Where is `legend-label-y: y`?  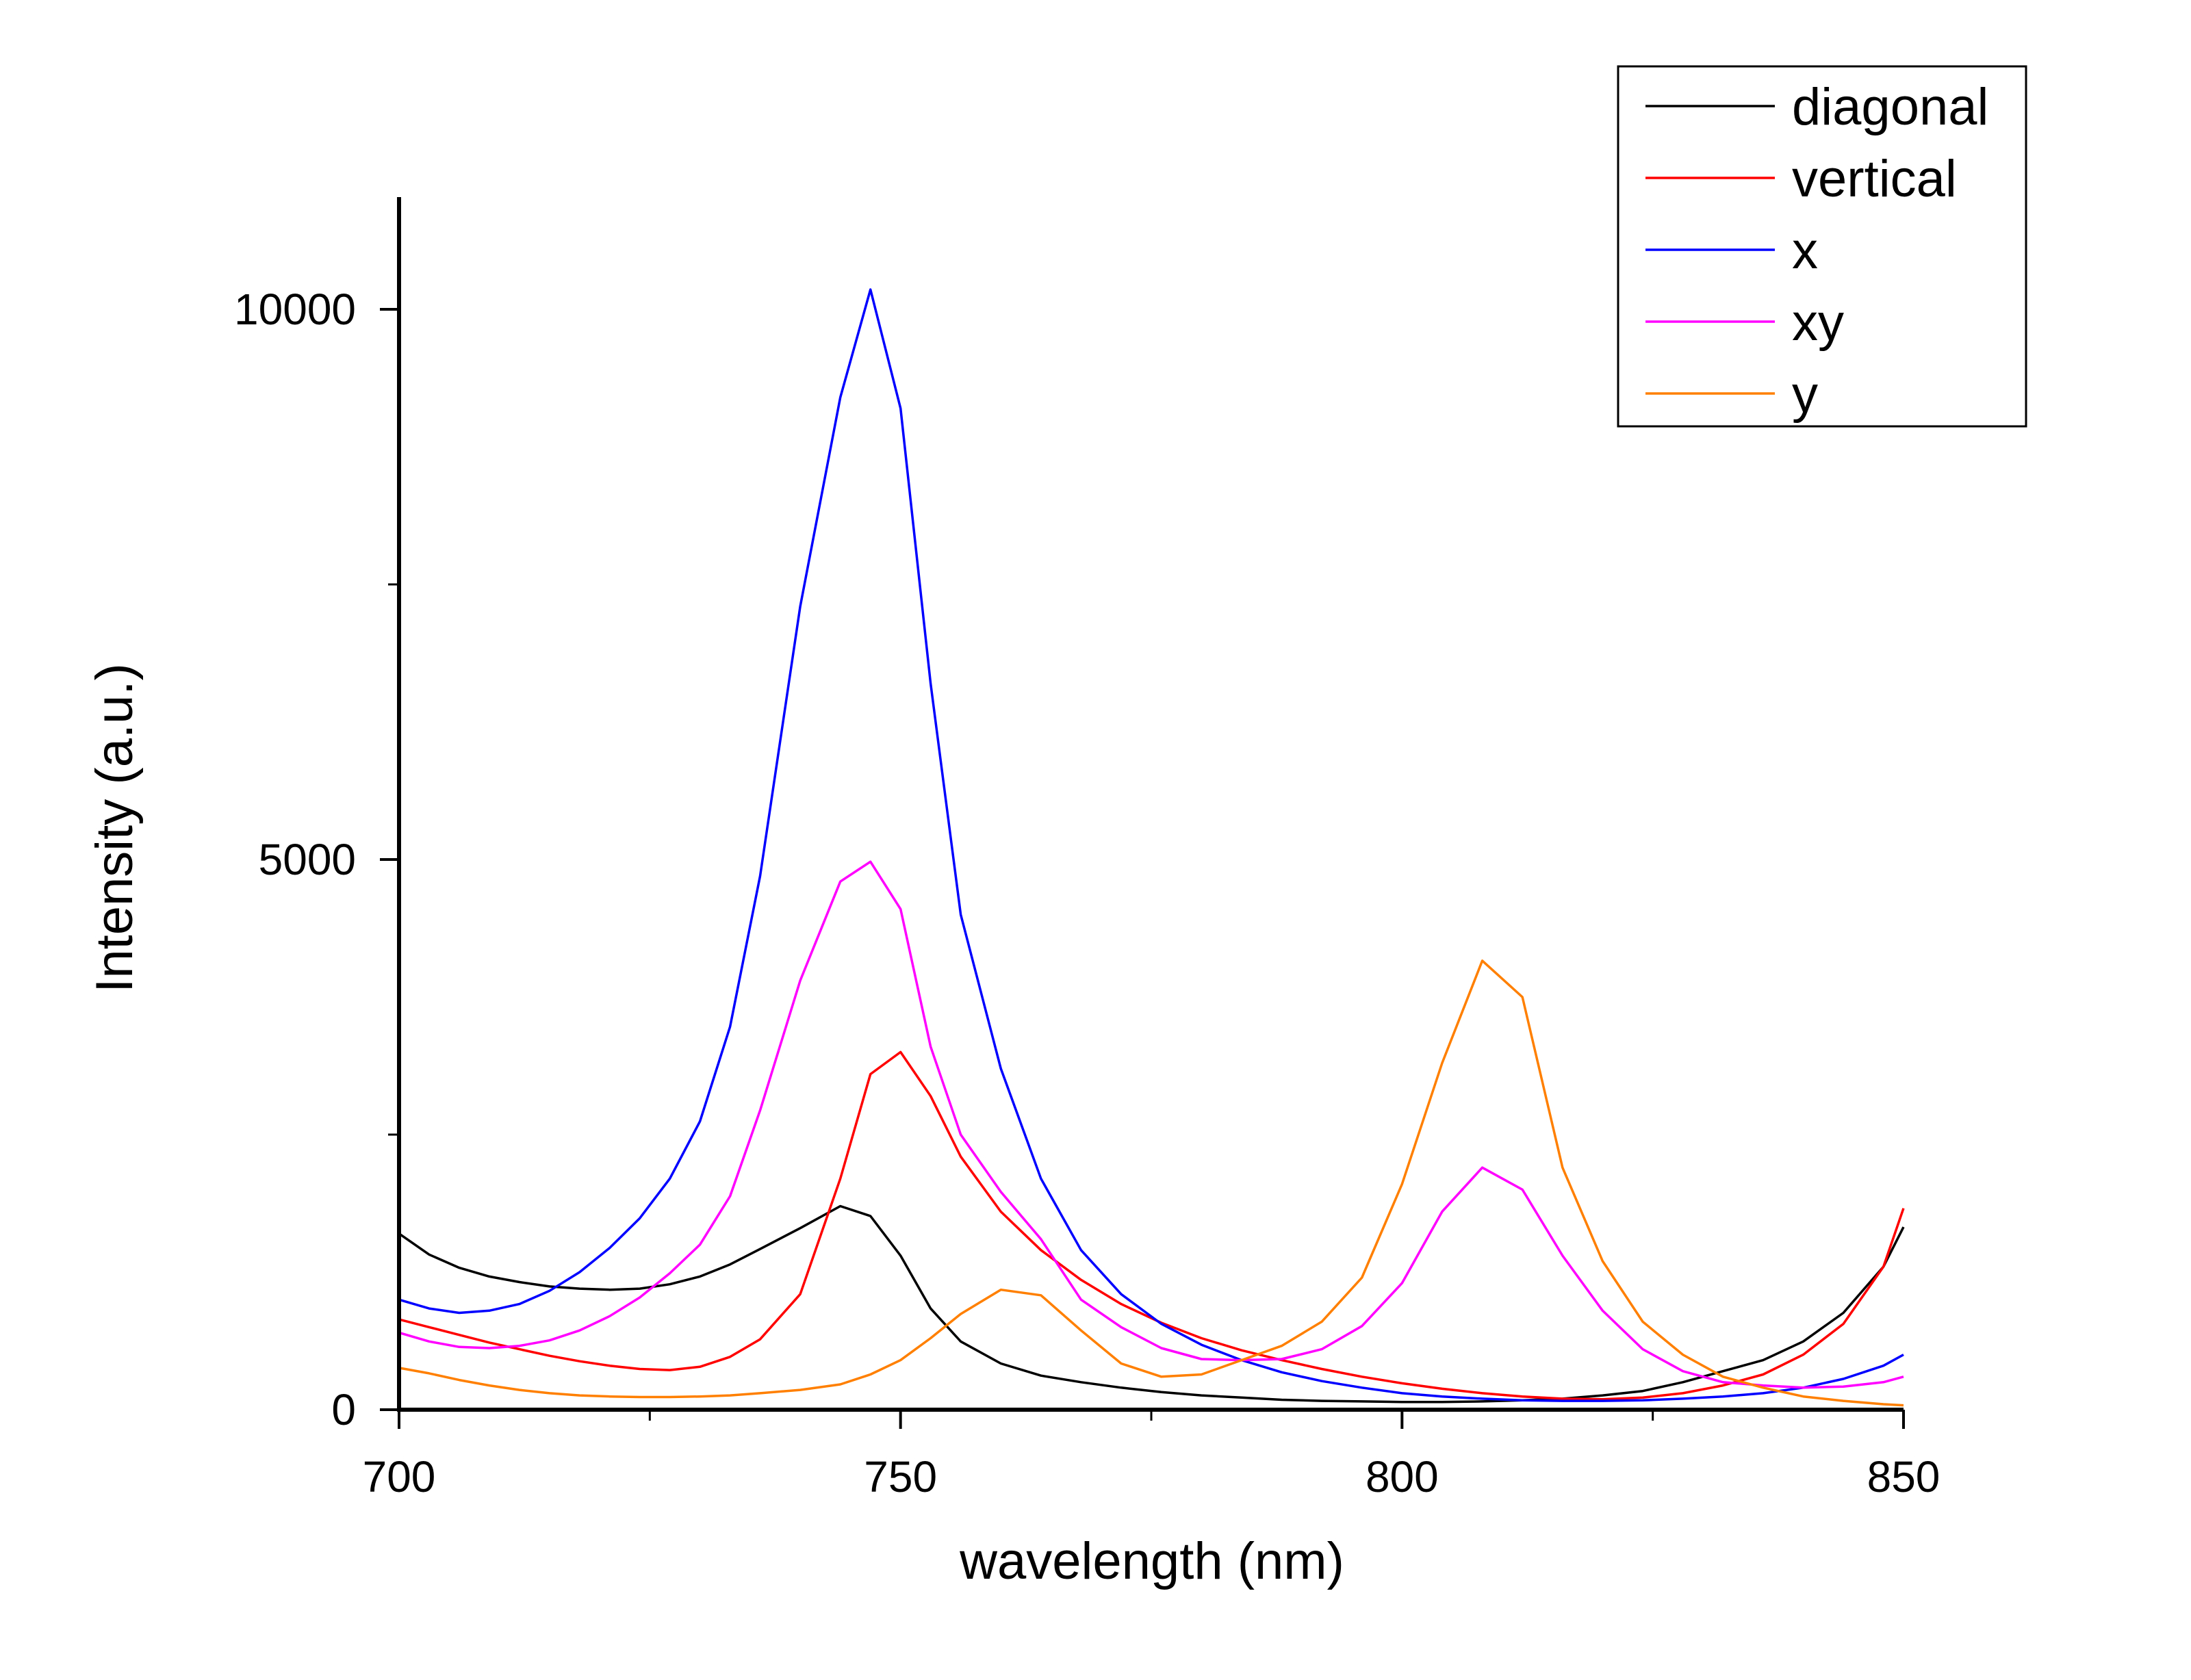 legend-label-y: y is located at coordinates (1805, 394).